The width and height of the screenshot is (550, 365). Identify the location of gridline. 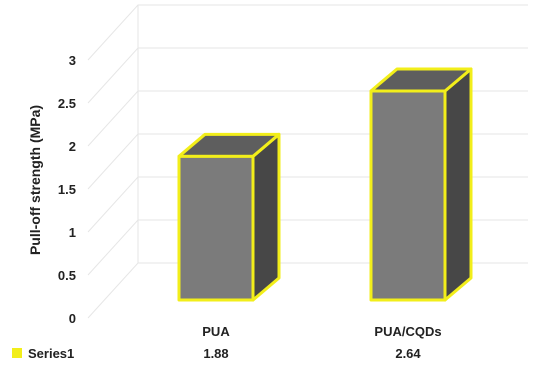
(307, 32).